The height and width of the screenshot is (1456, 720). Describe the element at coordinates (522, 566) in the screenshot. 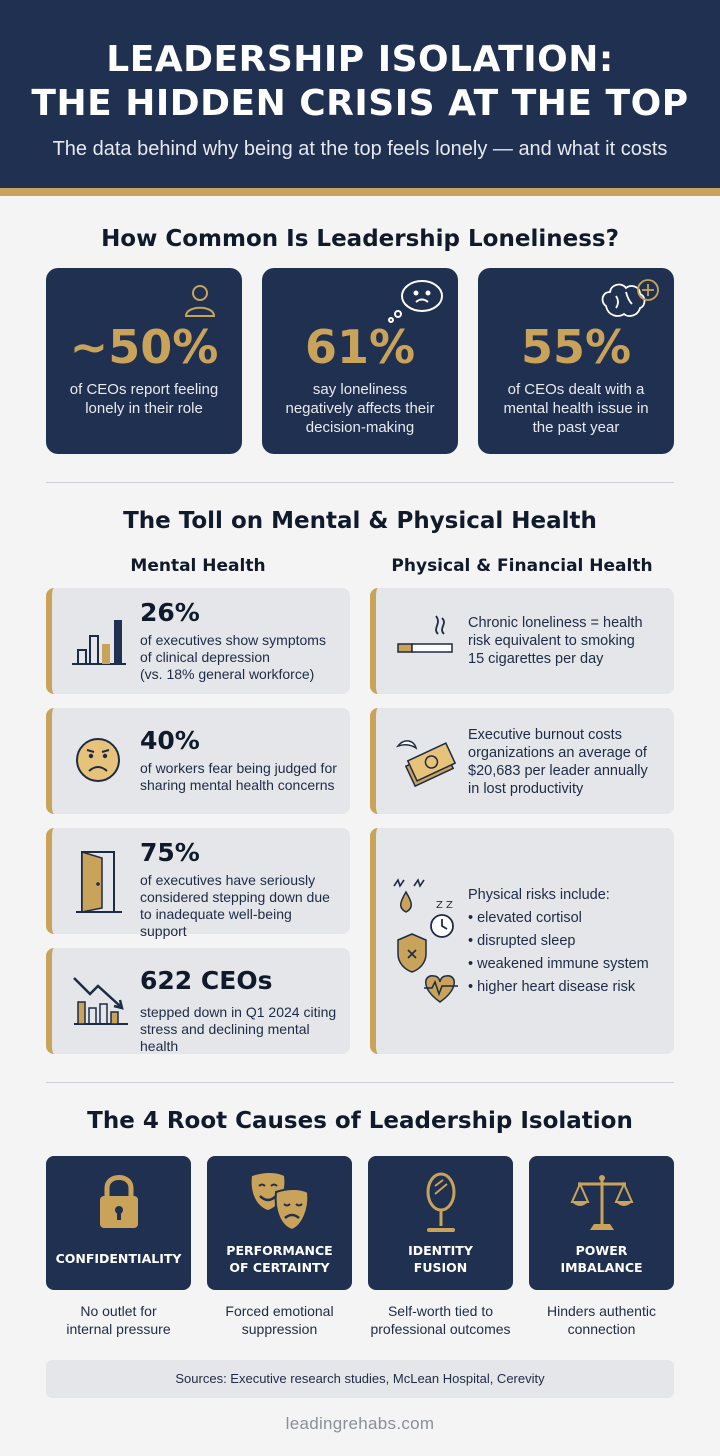

I see `physical-health-heading: Physical & Financial Health` at that location.